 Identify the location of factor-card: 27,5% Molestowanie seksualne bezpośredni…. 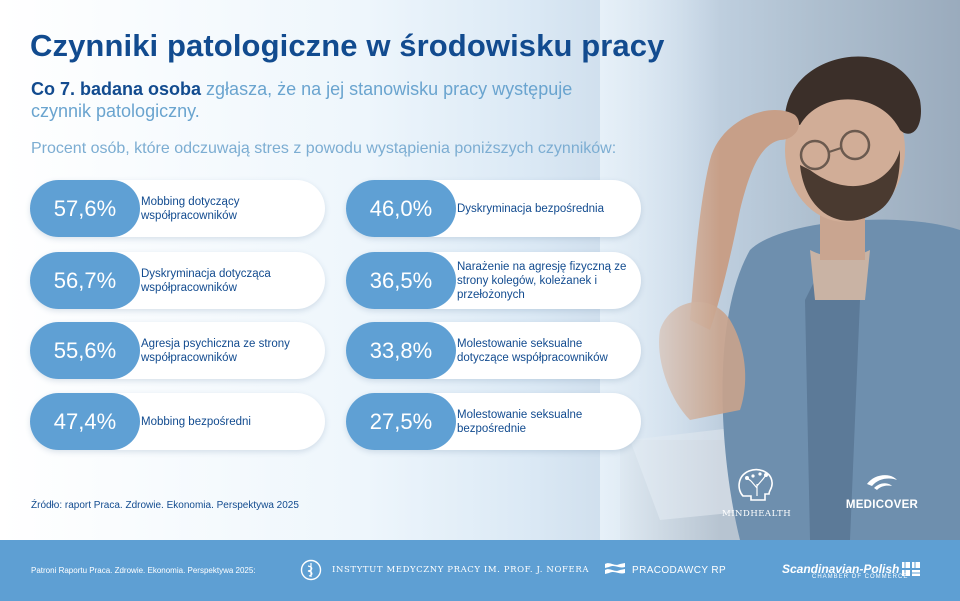
(493, 421).